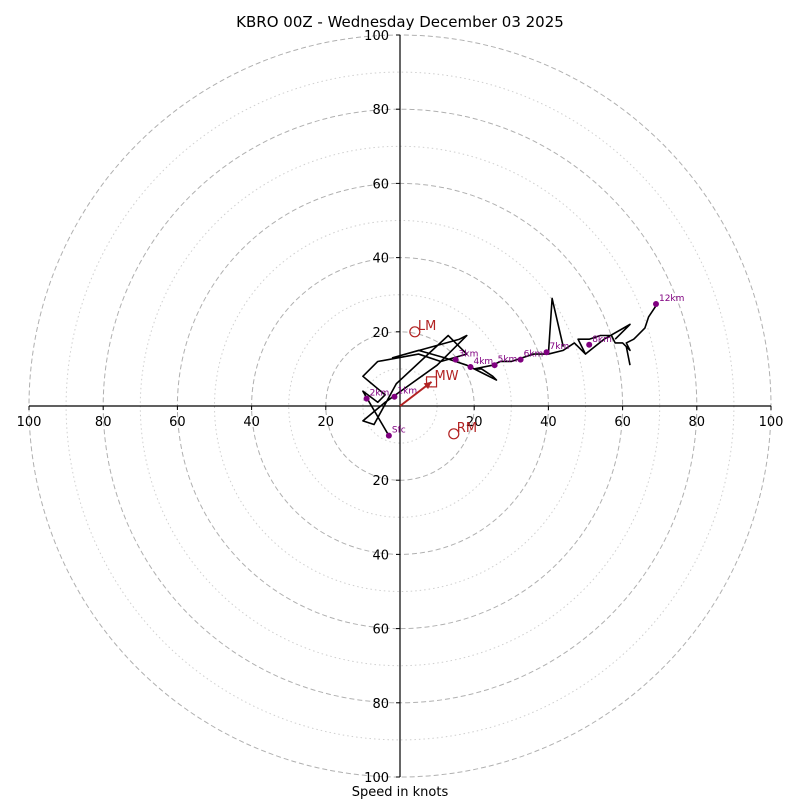 Image resolution: width=800 pixels, height=800 pixels. I want to click on hodograph-trace, so click(509, 367).